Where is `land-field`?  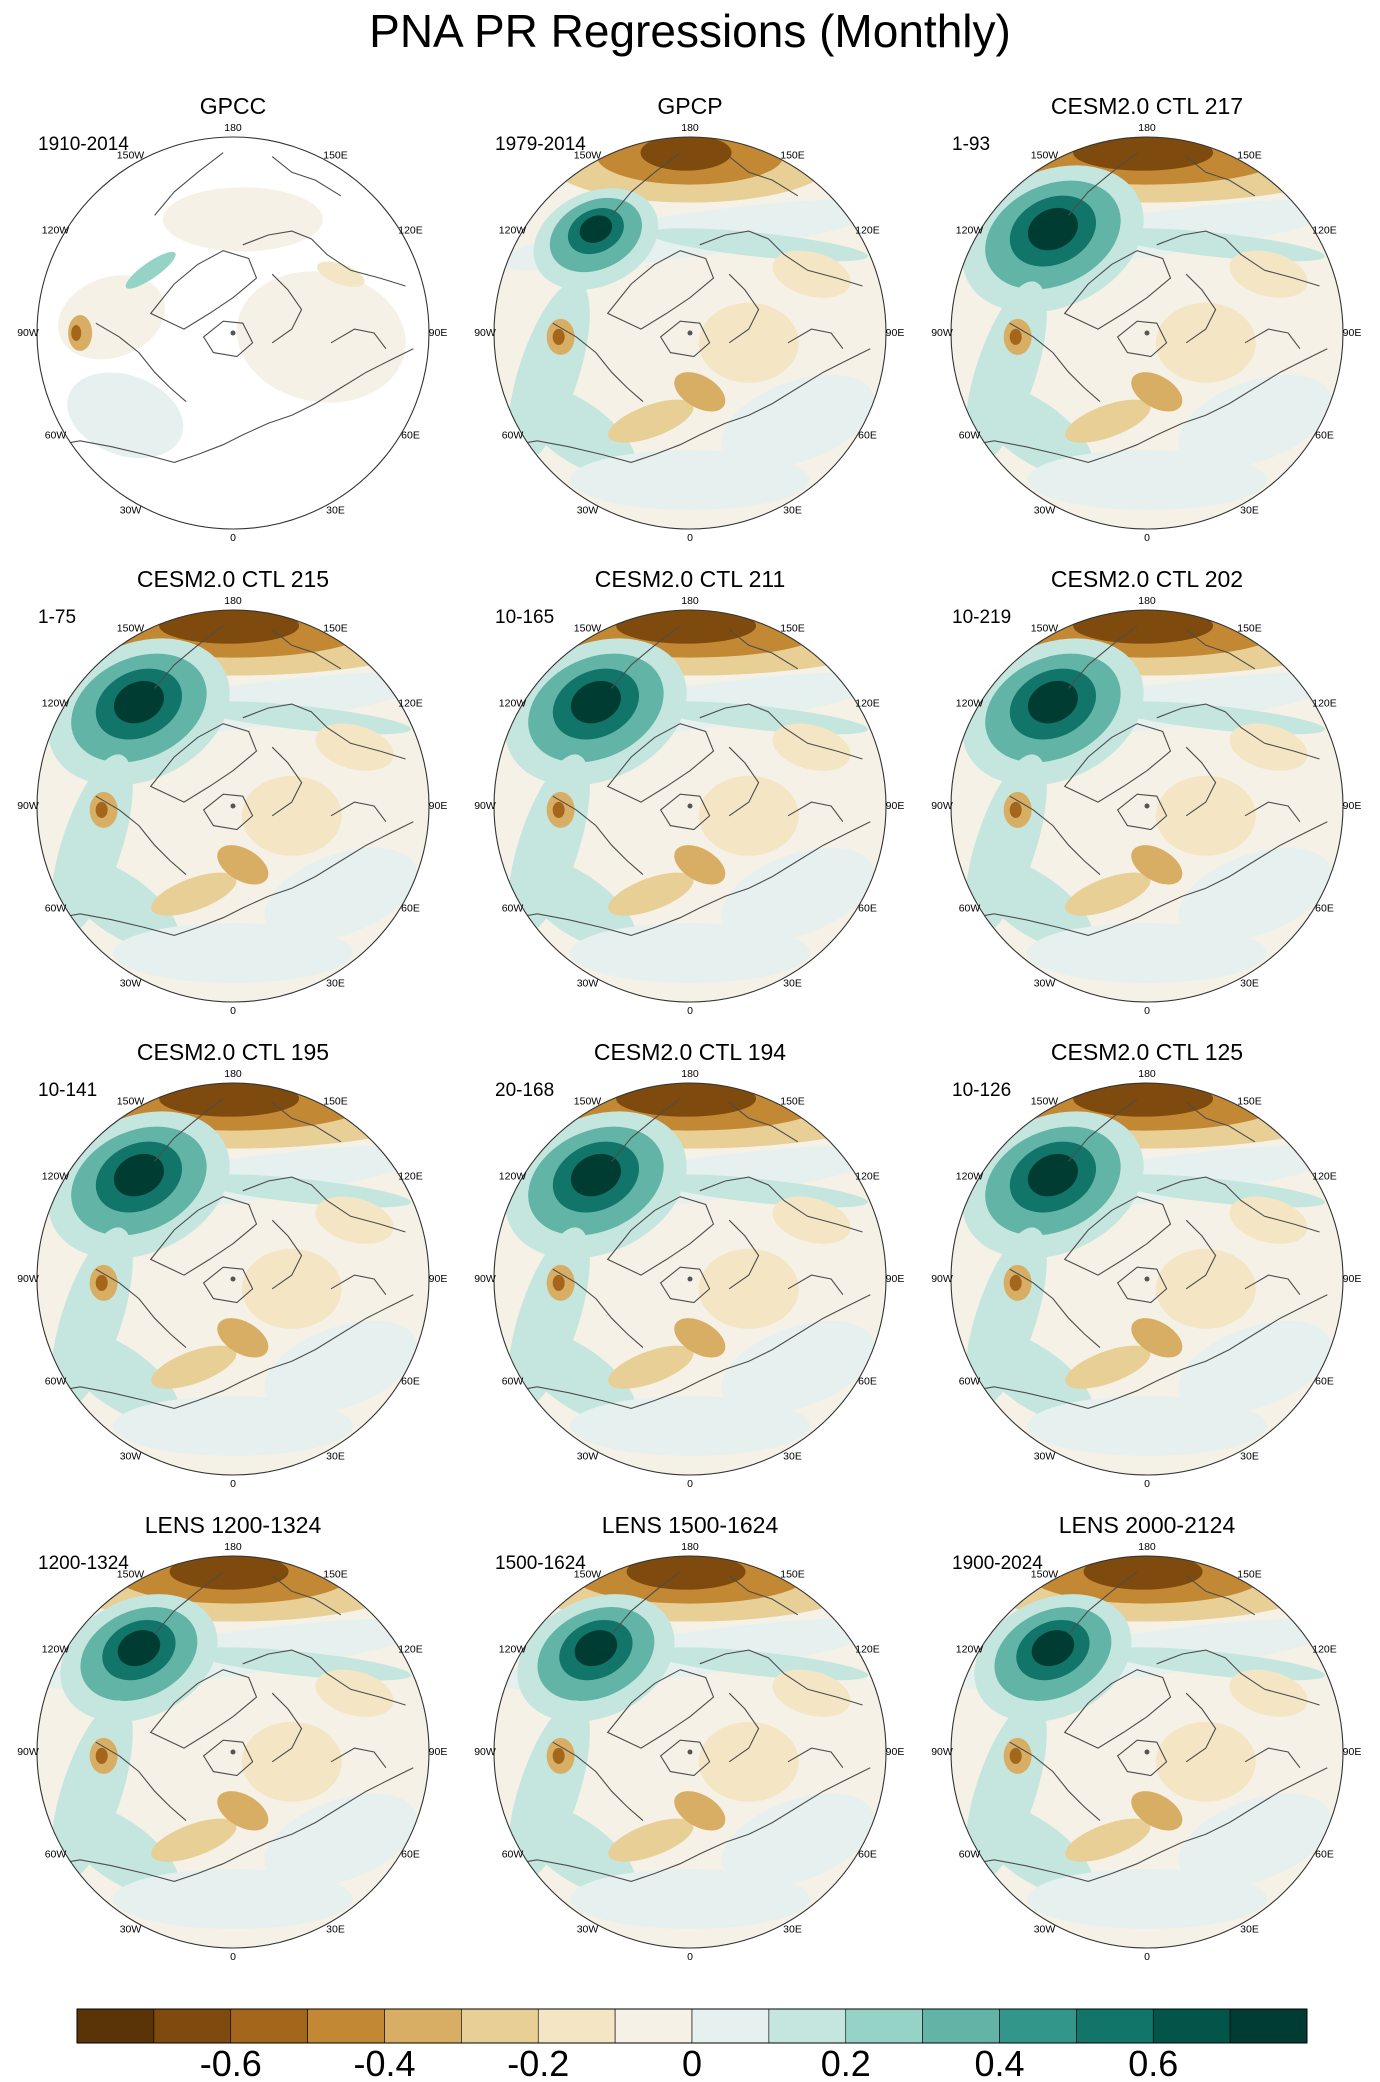 land-field is located at coordinates (321, 337).